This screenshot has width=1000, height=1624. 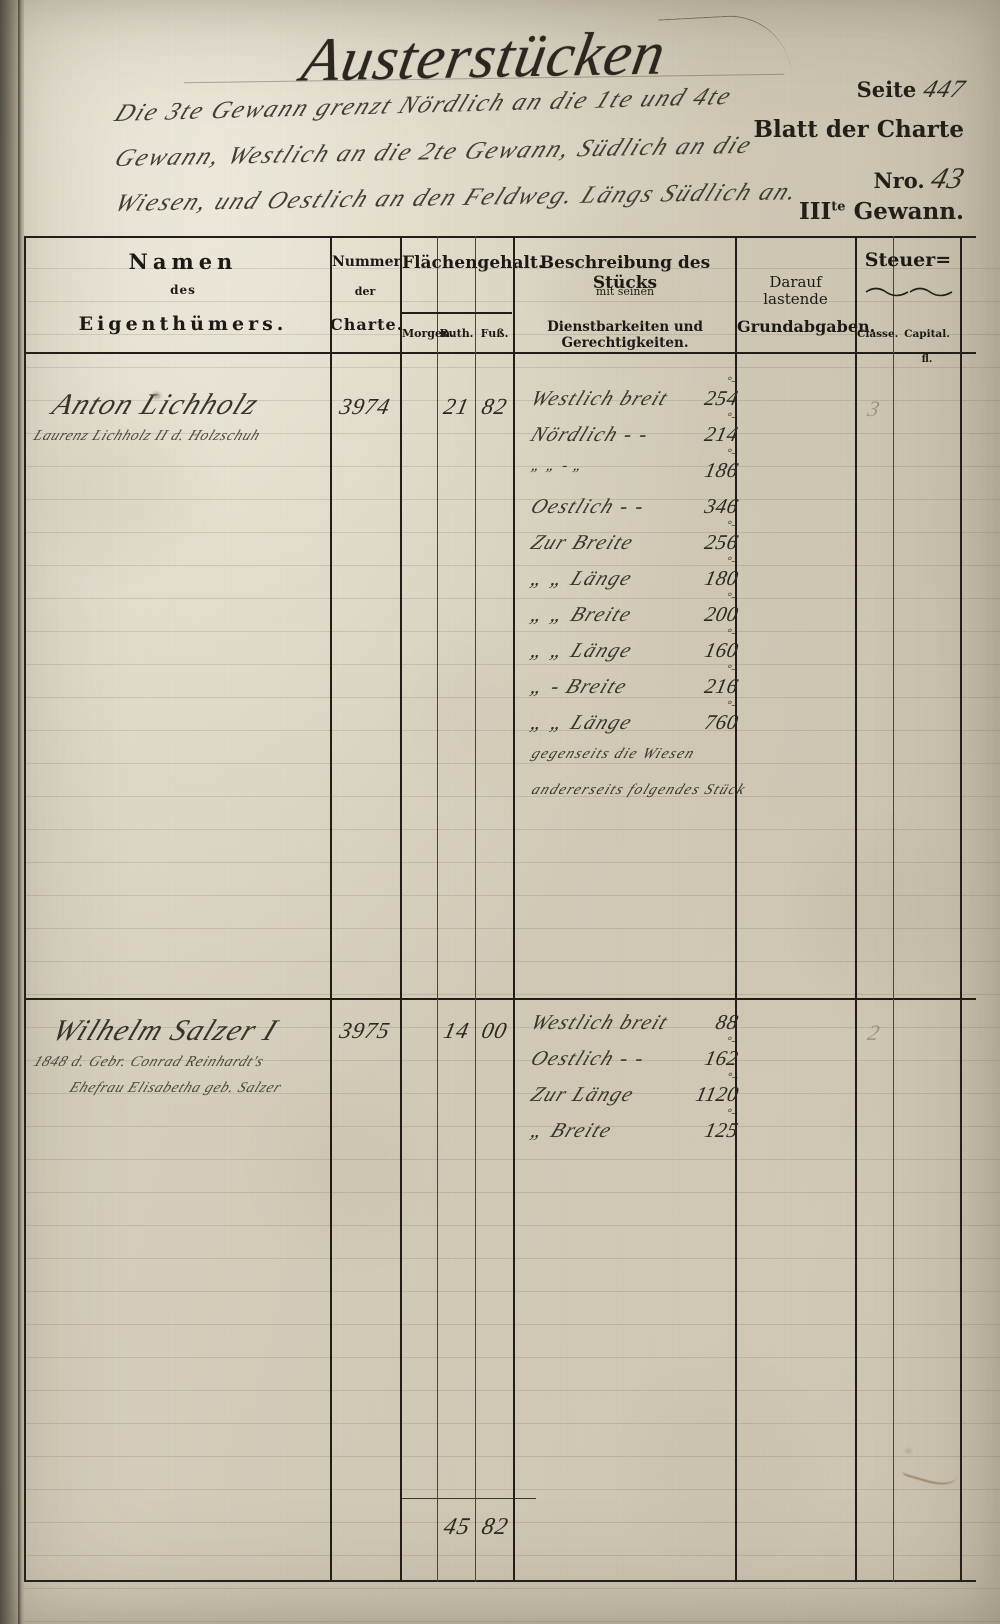 What do you see at coordinates (927, 359) in the screenshot?
I see `col-header-capital-unit: fl.` at bounding box center [927, 359].